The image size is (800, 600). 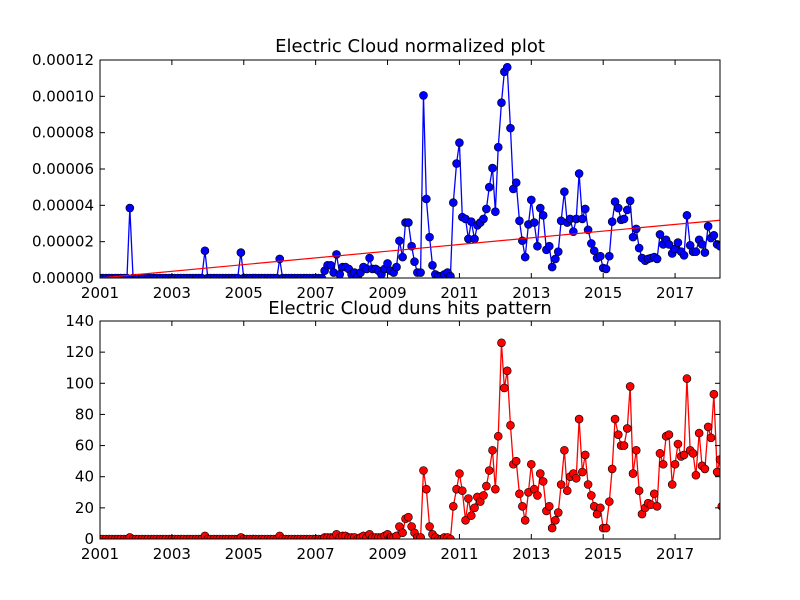 What do you see at coordinates (603, 293) in the screenshot?
I see `top-chart-x-tick-label: 2015` at bounding box center [603, 293].